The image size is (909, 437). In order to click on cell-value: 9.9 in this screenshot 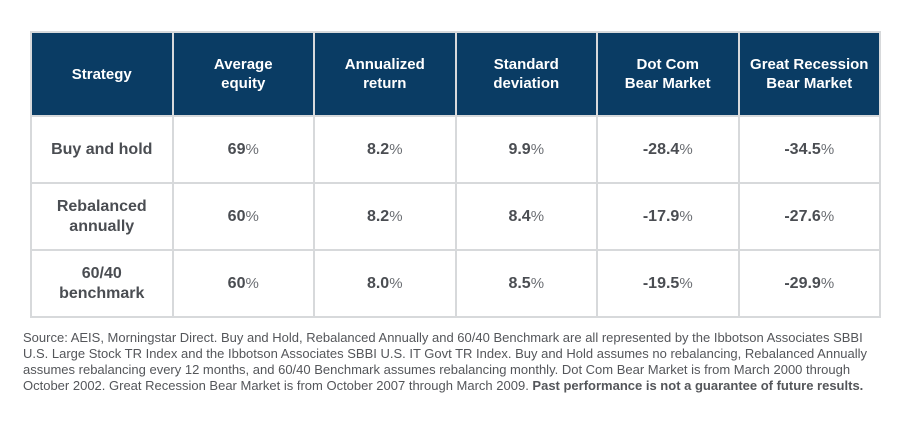, I will do `click(519, 149)`.